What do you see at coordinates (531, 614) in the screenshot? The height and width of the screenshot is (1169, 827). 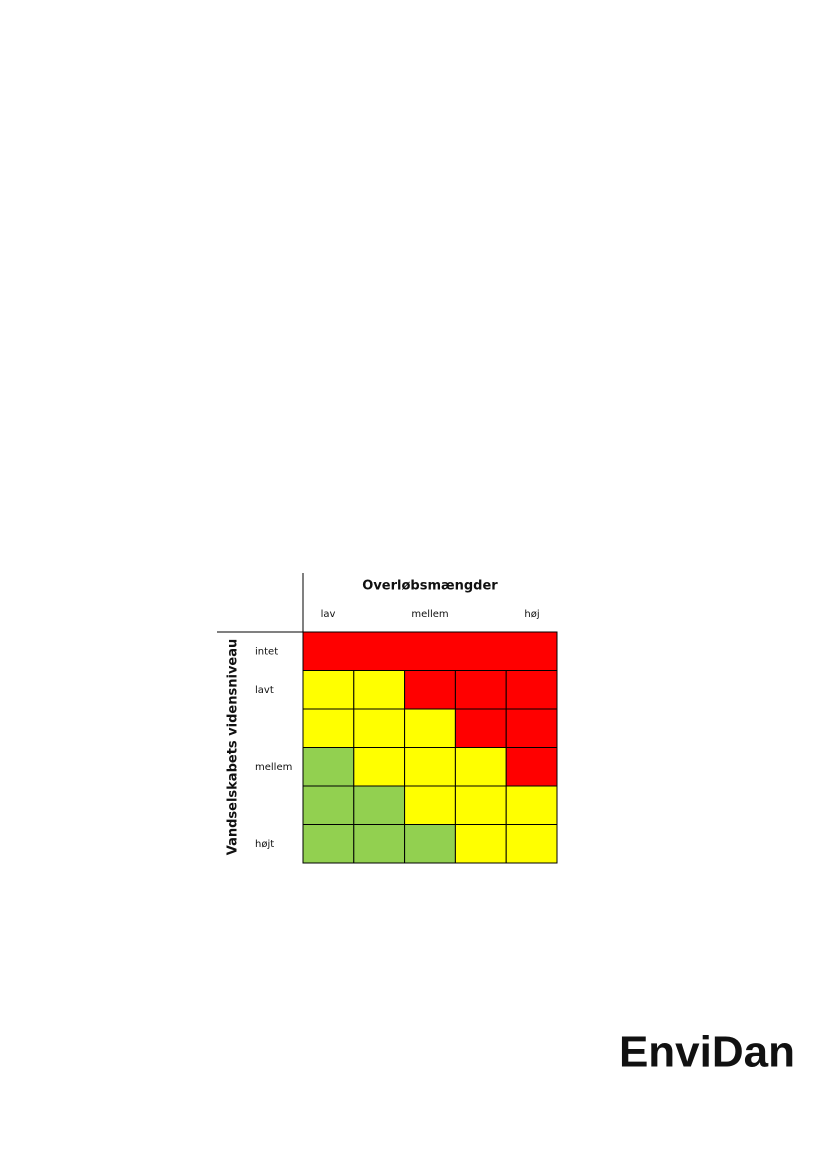 I see `column-label: høj` at bounding box center [531, 614].